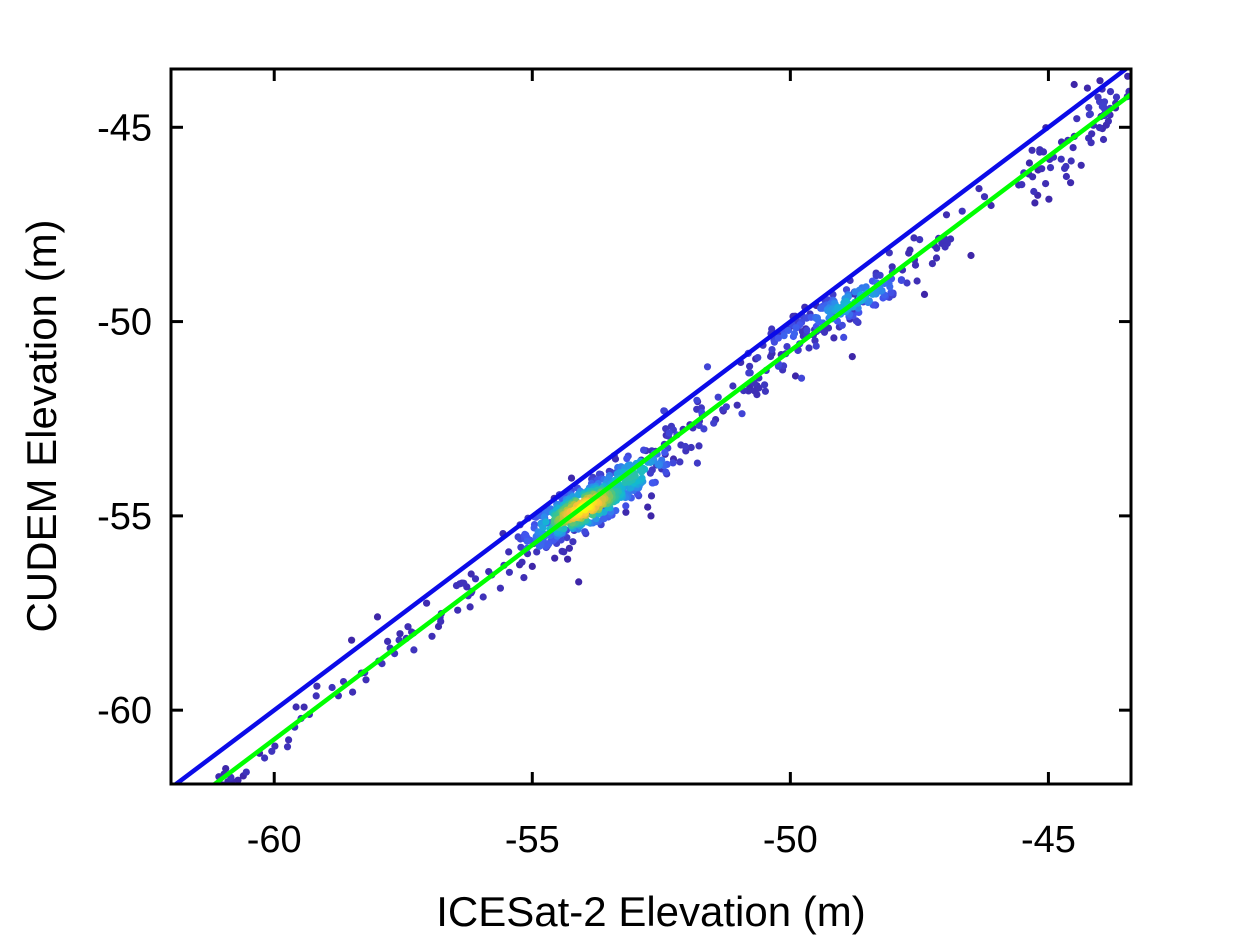 Image resolution: width=1250 pixels, height=938 pixels. What do you see at coordinates (1048, 840) in the screenshot?
I see `x-tick-label: -45` at bounding box center [1048, 840].